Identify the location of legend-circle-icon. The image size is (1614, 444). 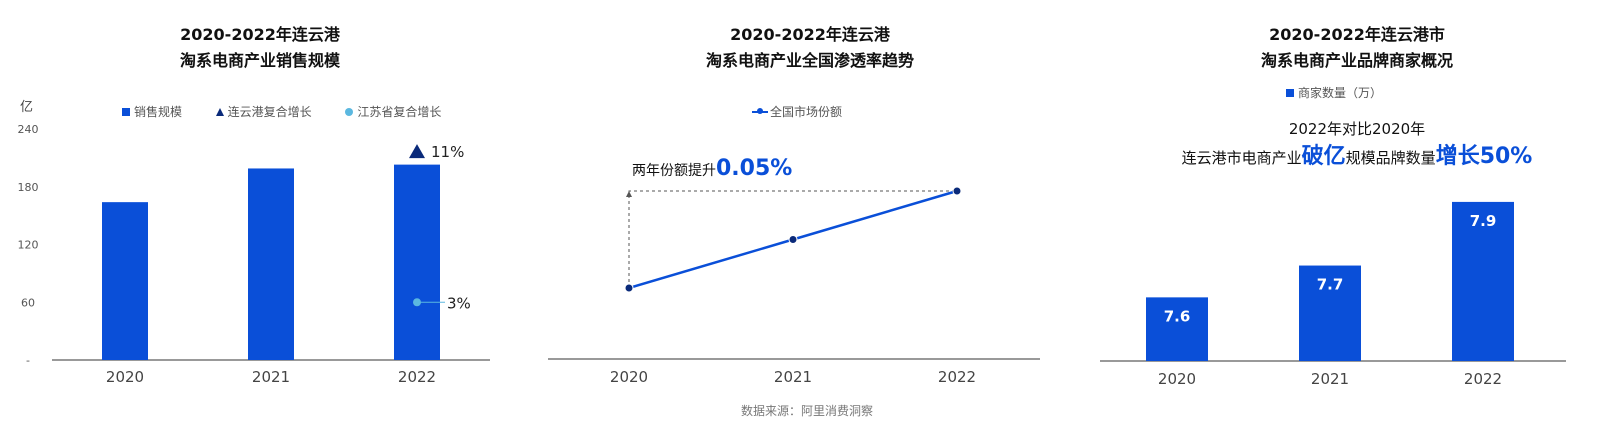
(349, 111).